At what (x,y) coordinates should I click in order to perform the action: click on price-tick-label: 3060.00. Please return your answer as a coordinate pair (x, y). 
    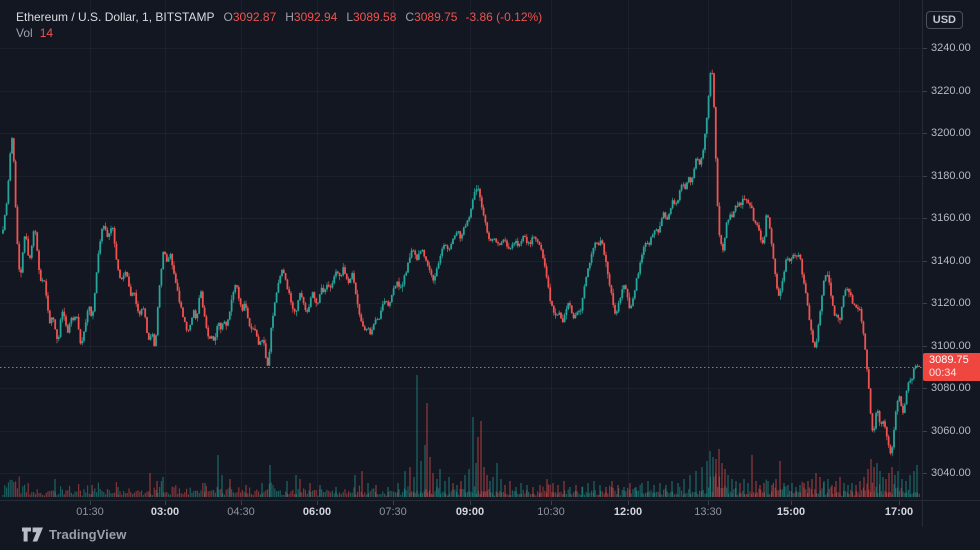
    Looking at the image, I should click on (951, 430).